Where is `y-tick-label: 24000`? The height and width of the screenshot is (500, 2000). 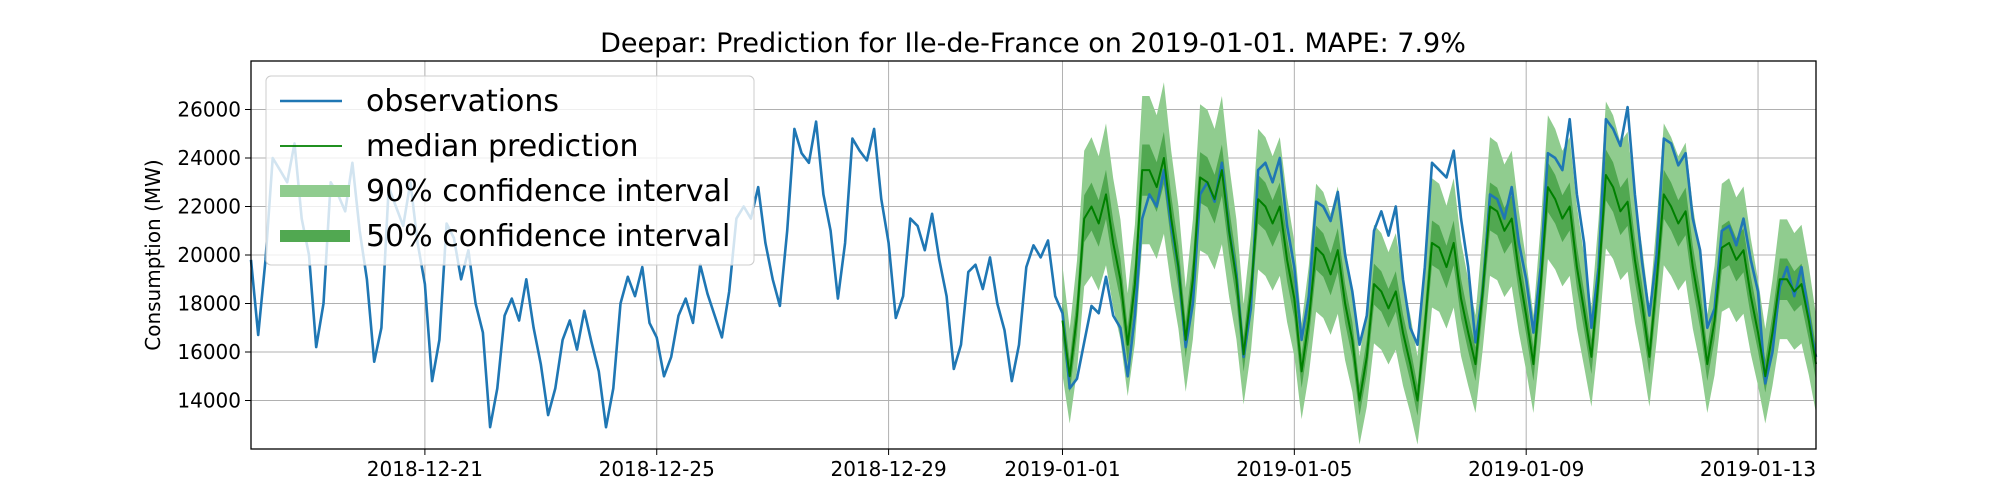
y-tick-label: 24000 is located at coordinates (209, 158).